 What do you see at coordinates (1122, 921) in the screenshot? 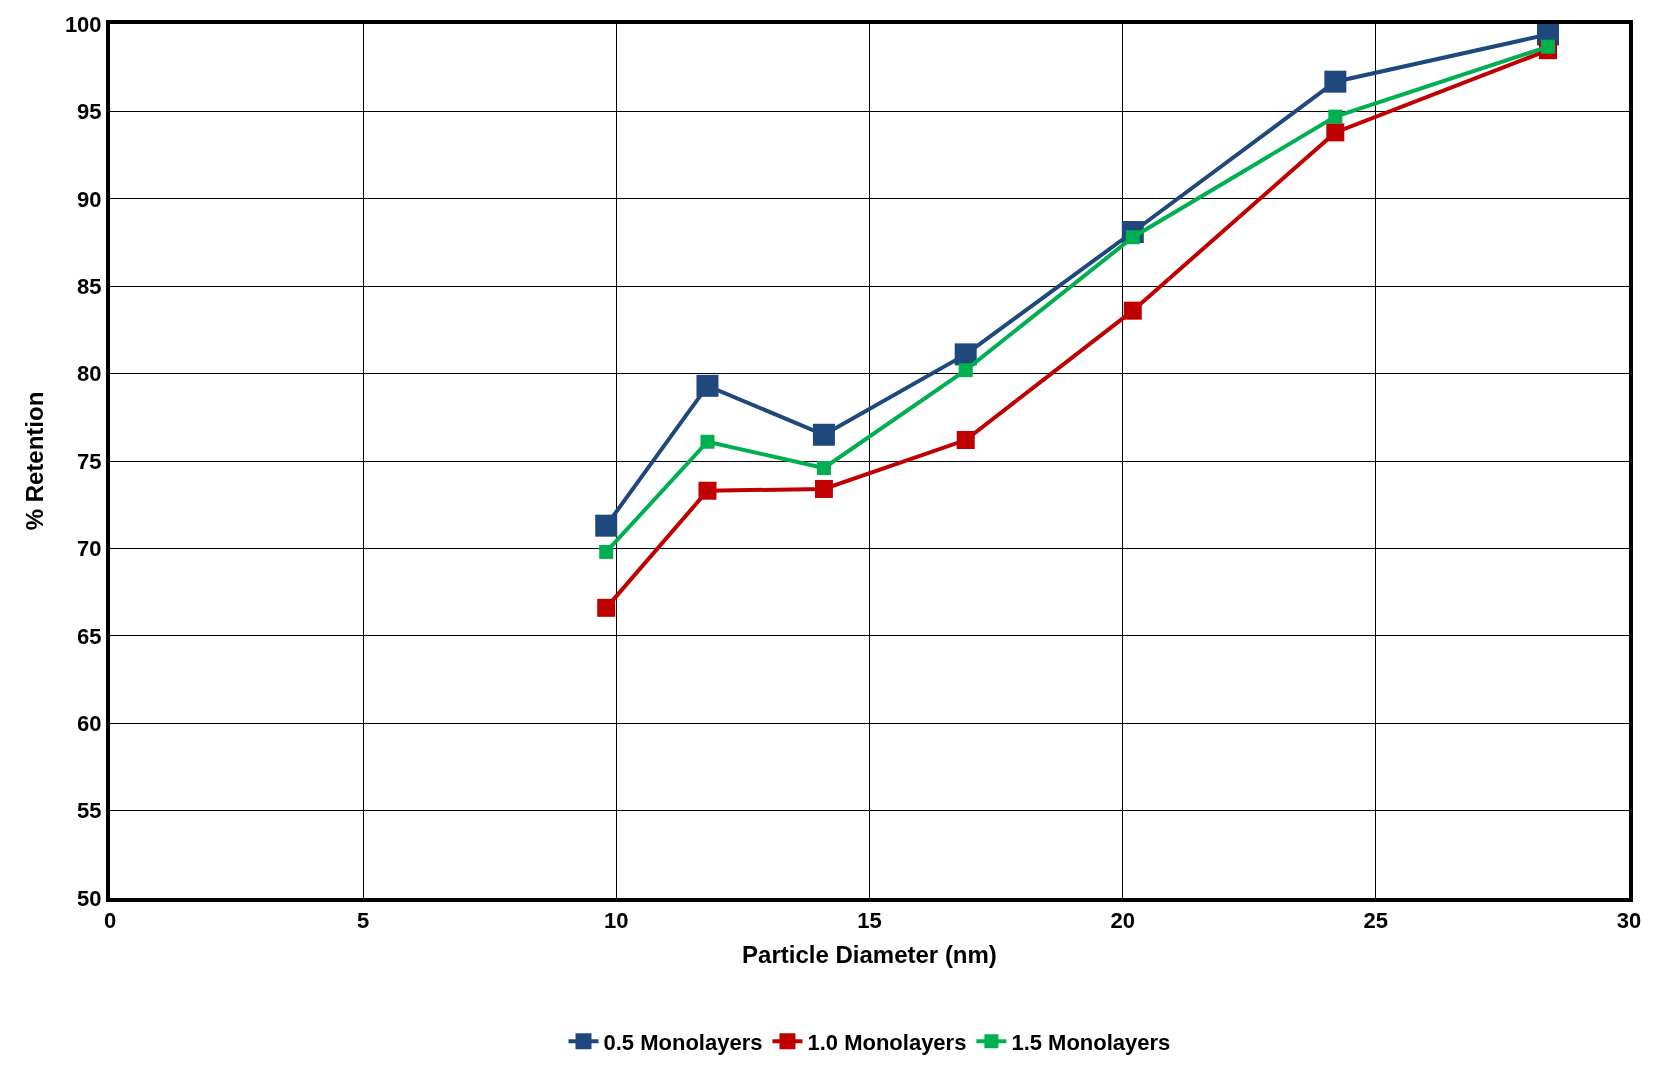
I see `x-tick-label: 20` at bounding box center [1122, 921].